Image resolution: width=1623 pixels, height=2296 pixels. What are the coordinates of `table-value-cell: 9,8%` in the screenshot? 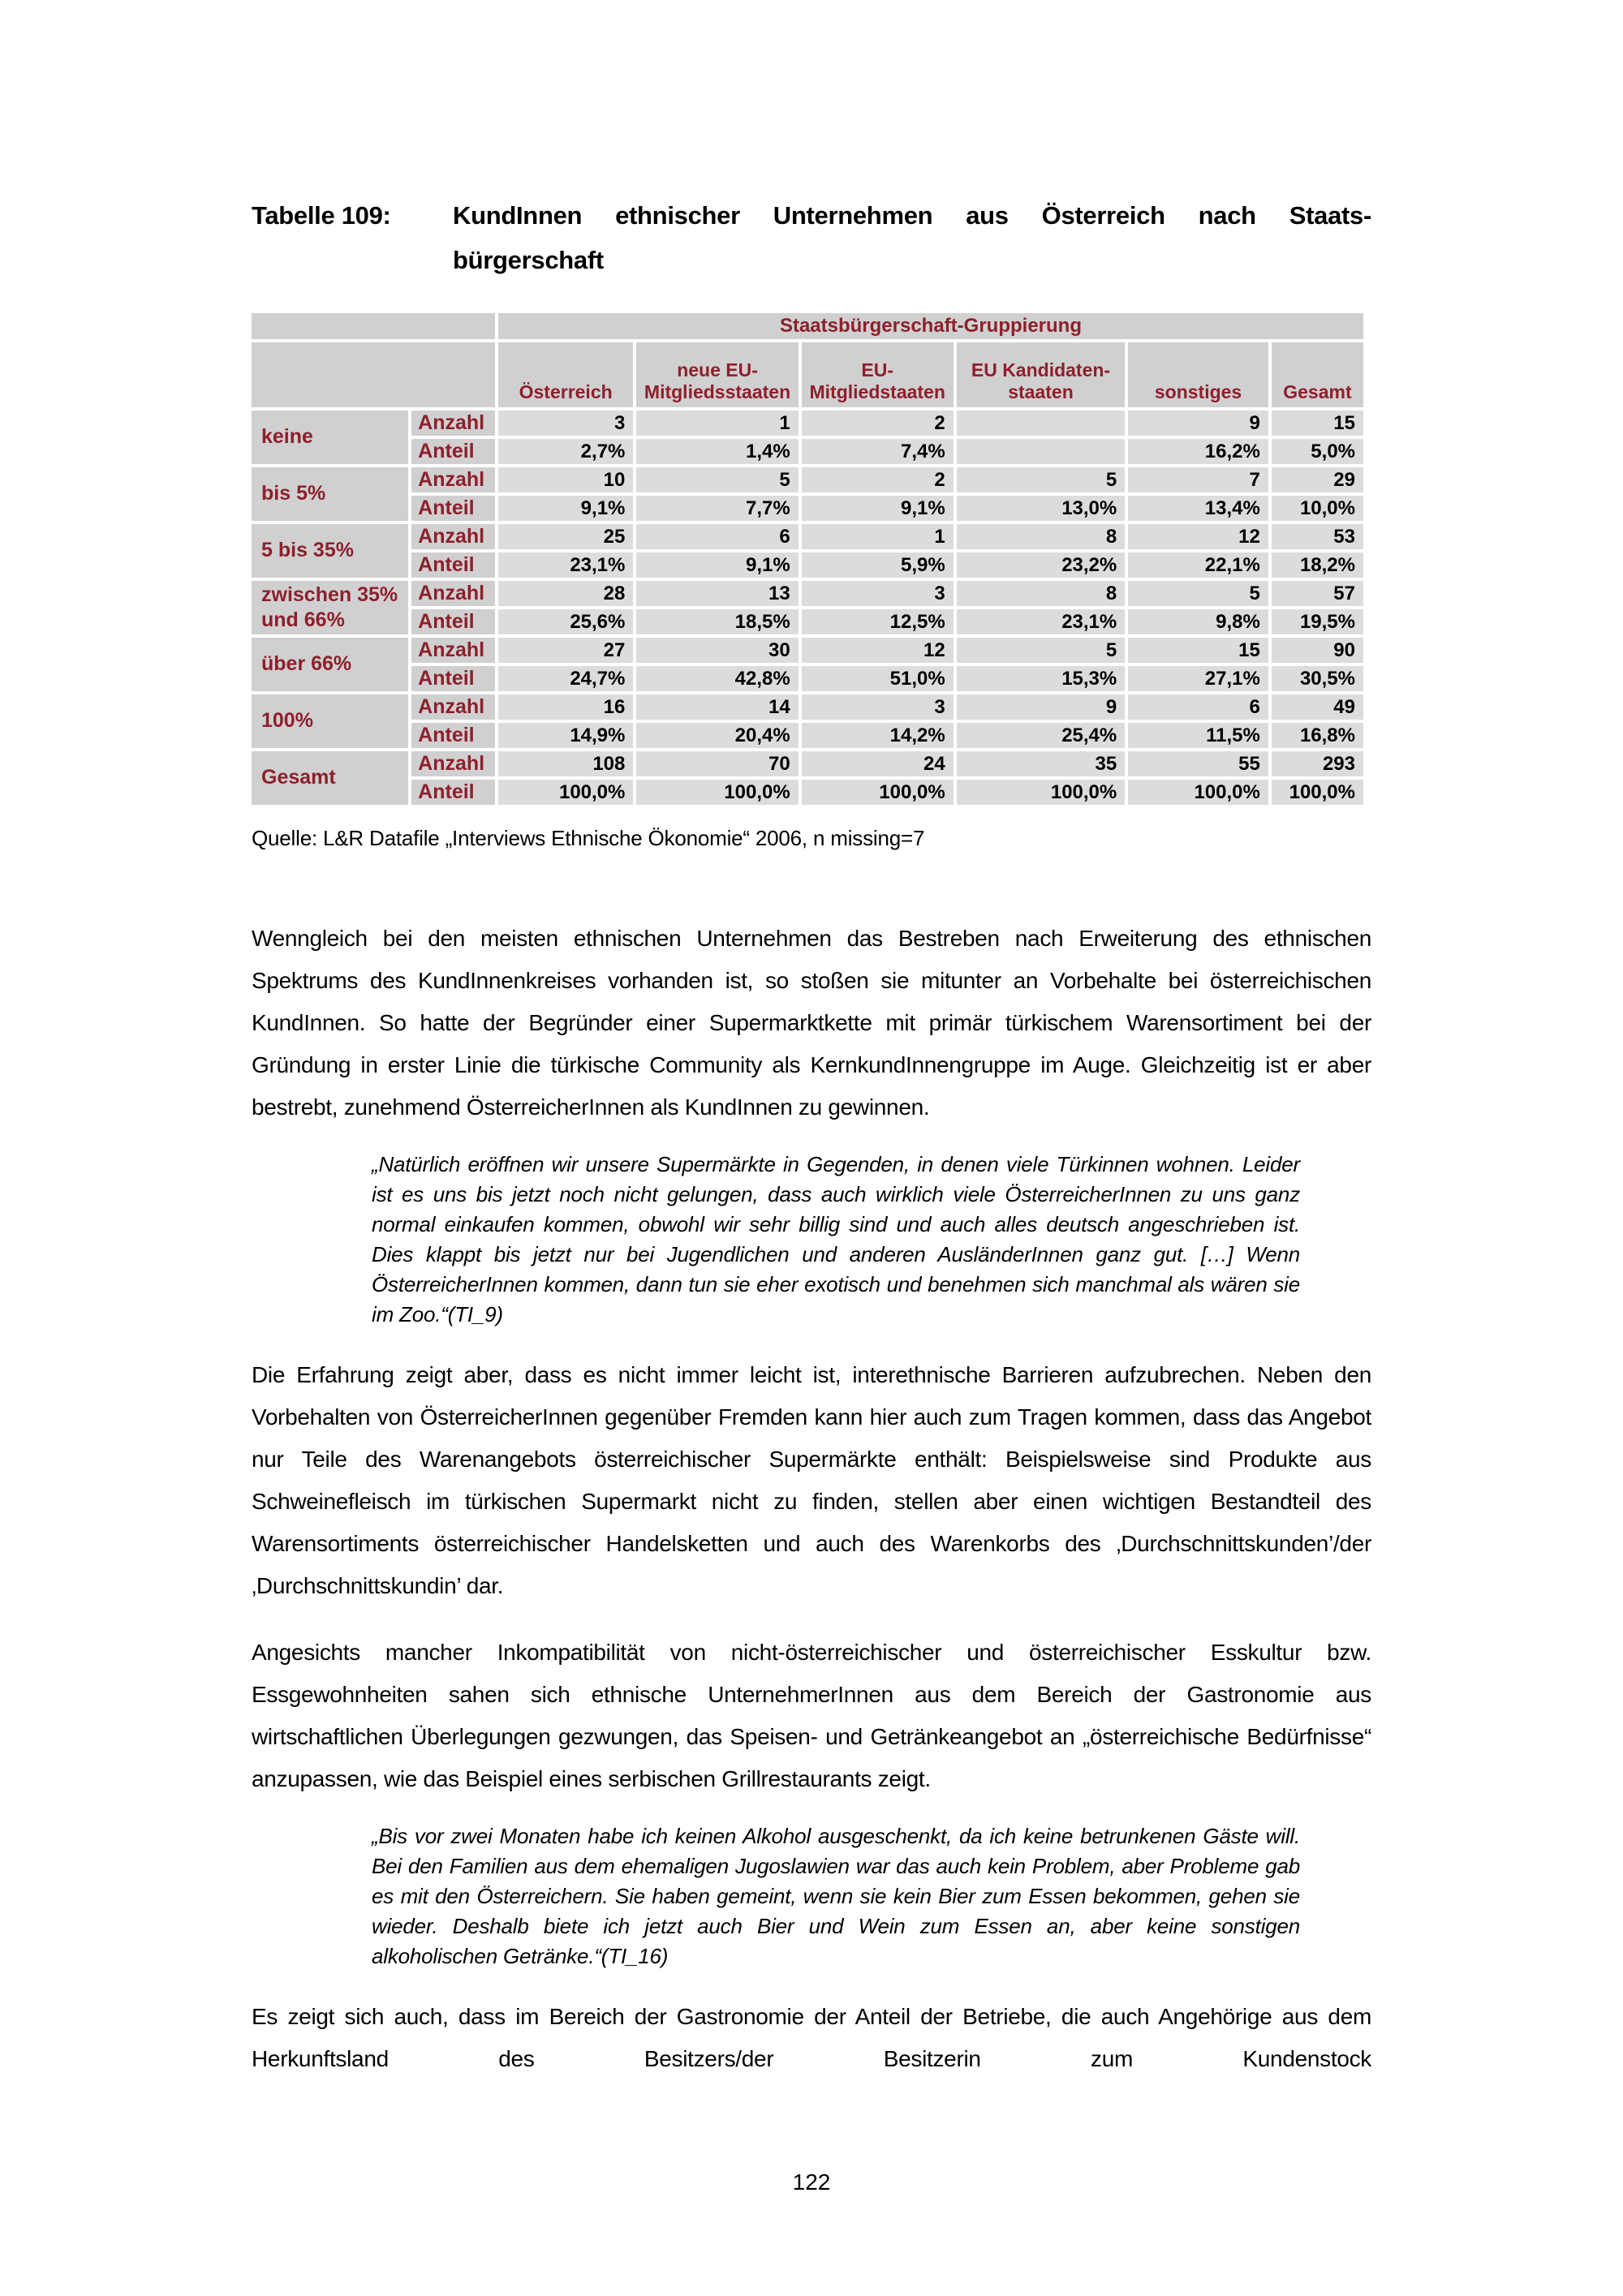 It's located at (1198, 621).